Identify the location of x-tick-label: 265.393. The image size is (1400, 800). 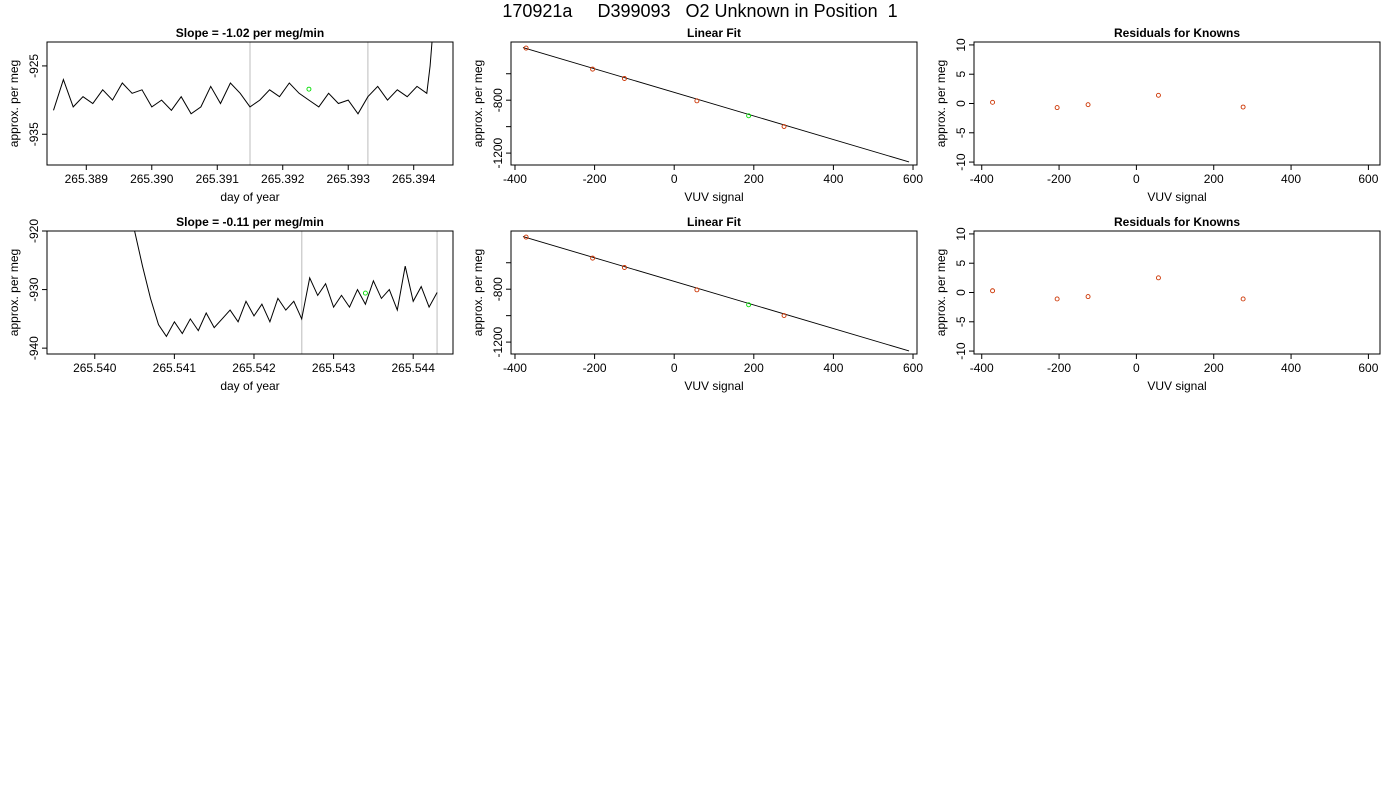
(349, 179).